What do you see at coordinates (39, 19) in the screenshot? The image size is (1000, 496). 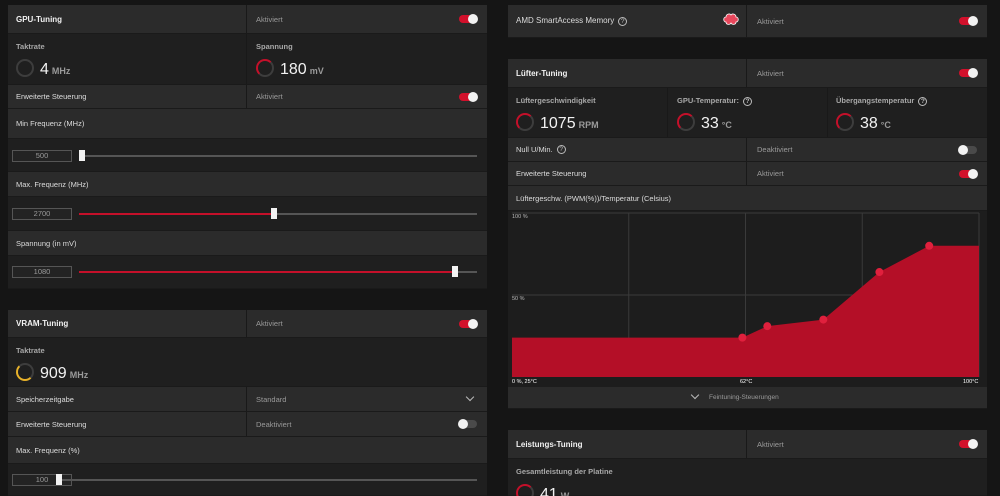 I see `gpu-tuning-title: GPU-Tuning` at bounding box center [39, 19].